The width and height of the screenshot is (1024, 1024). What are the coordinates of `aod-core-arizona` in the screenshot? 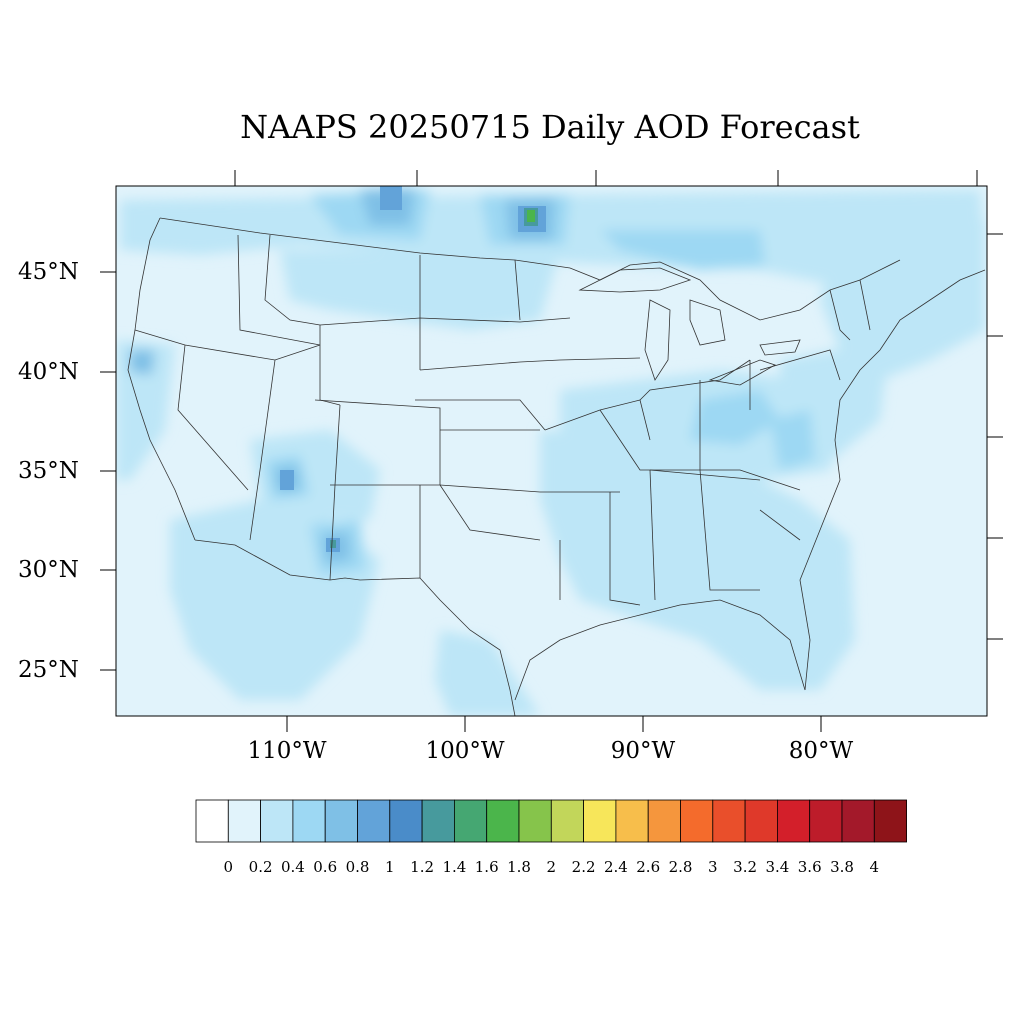 It's located at (287, 480).